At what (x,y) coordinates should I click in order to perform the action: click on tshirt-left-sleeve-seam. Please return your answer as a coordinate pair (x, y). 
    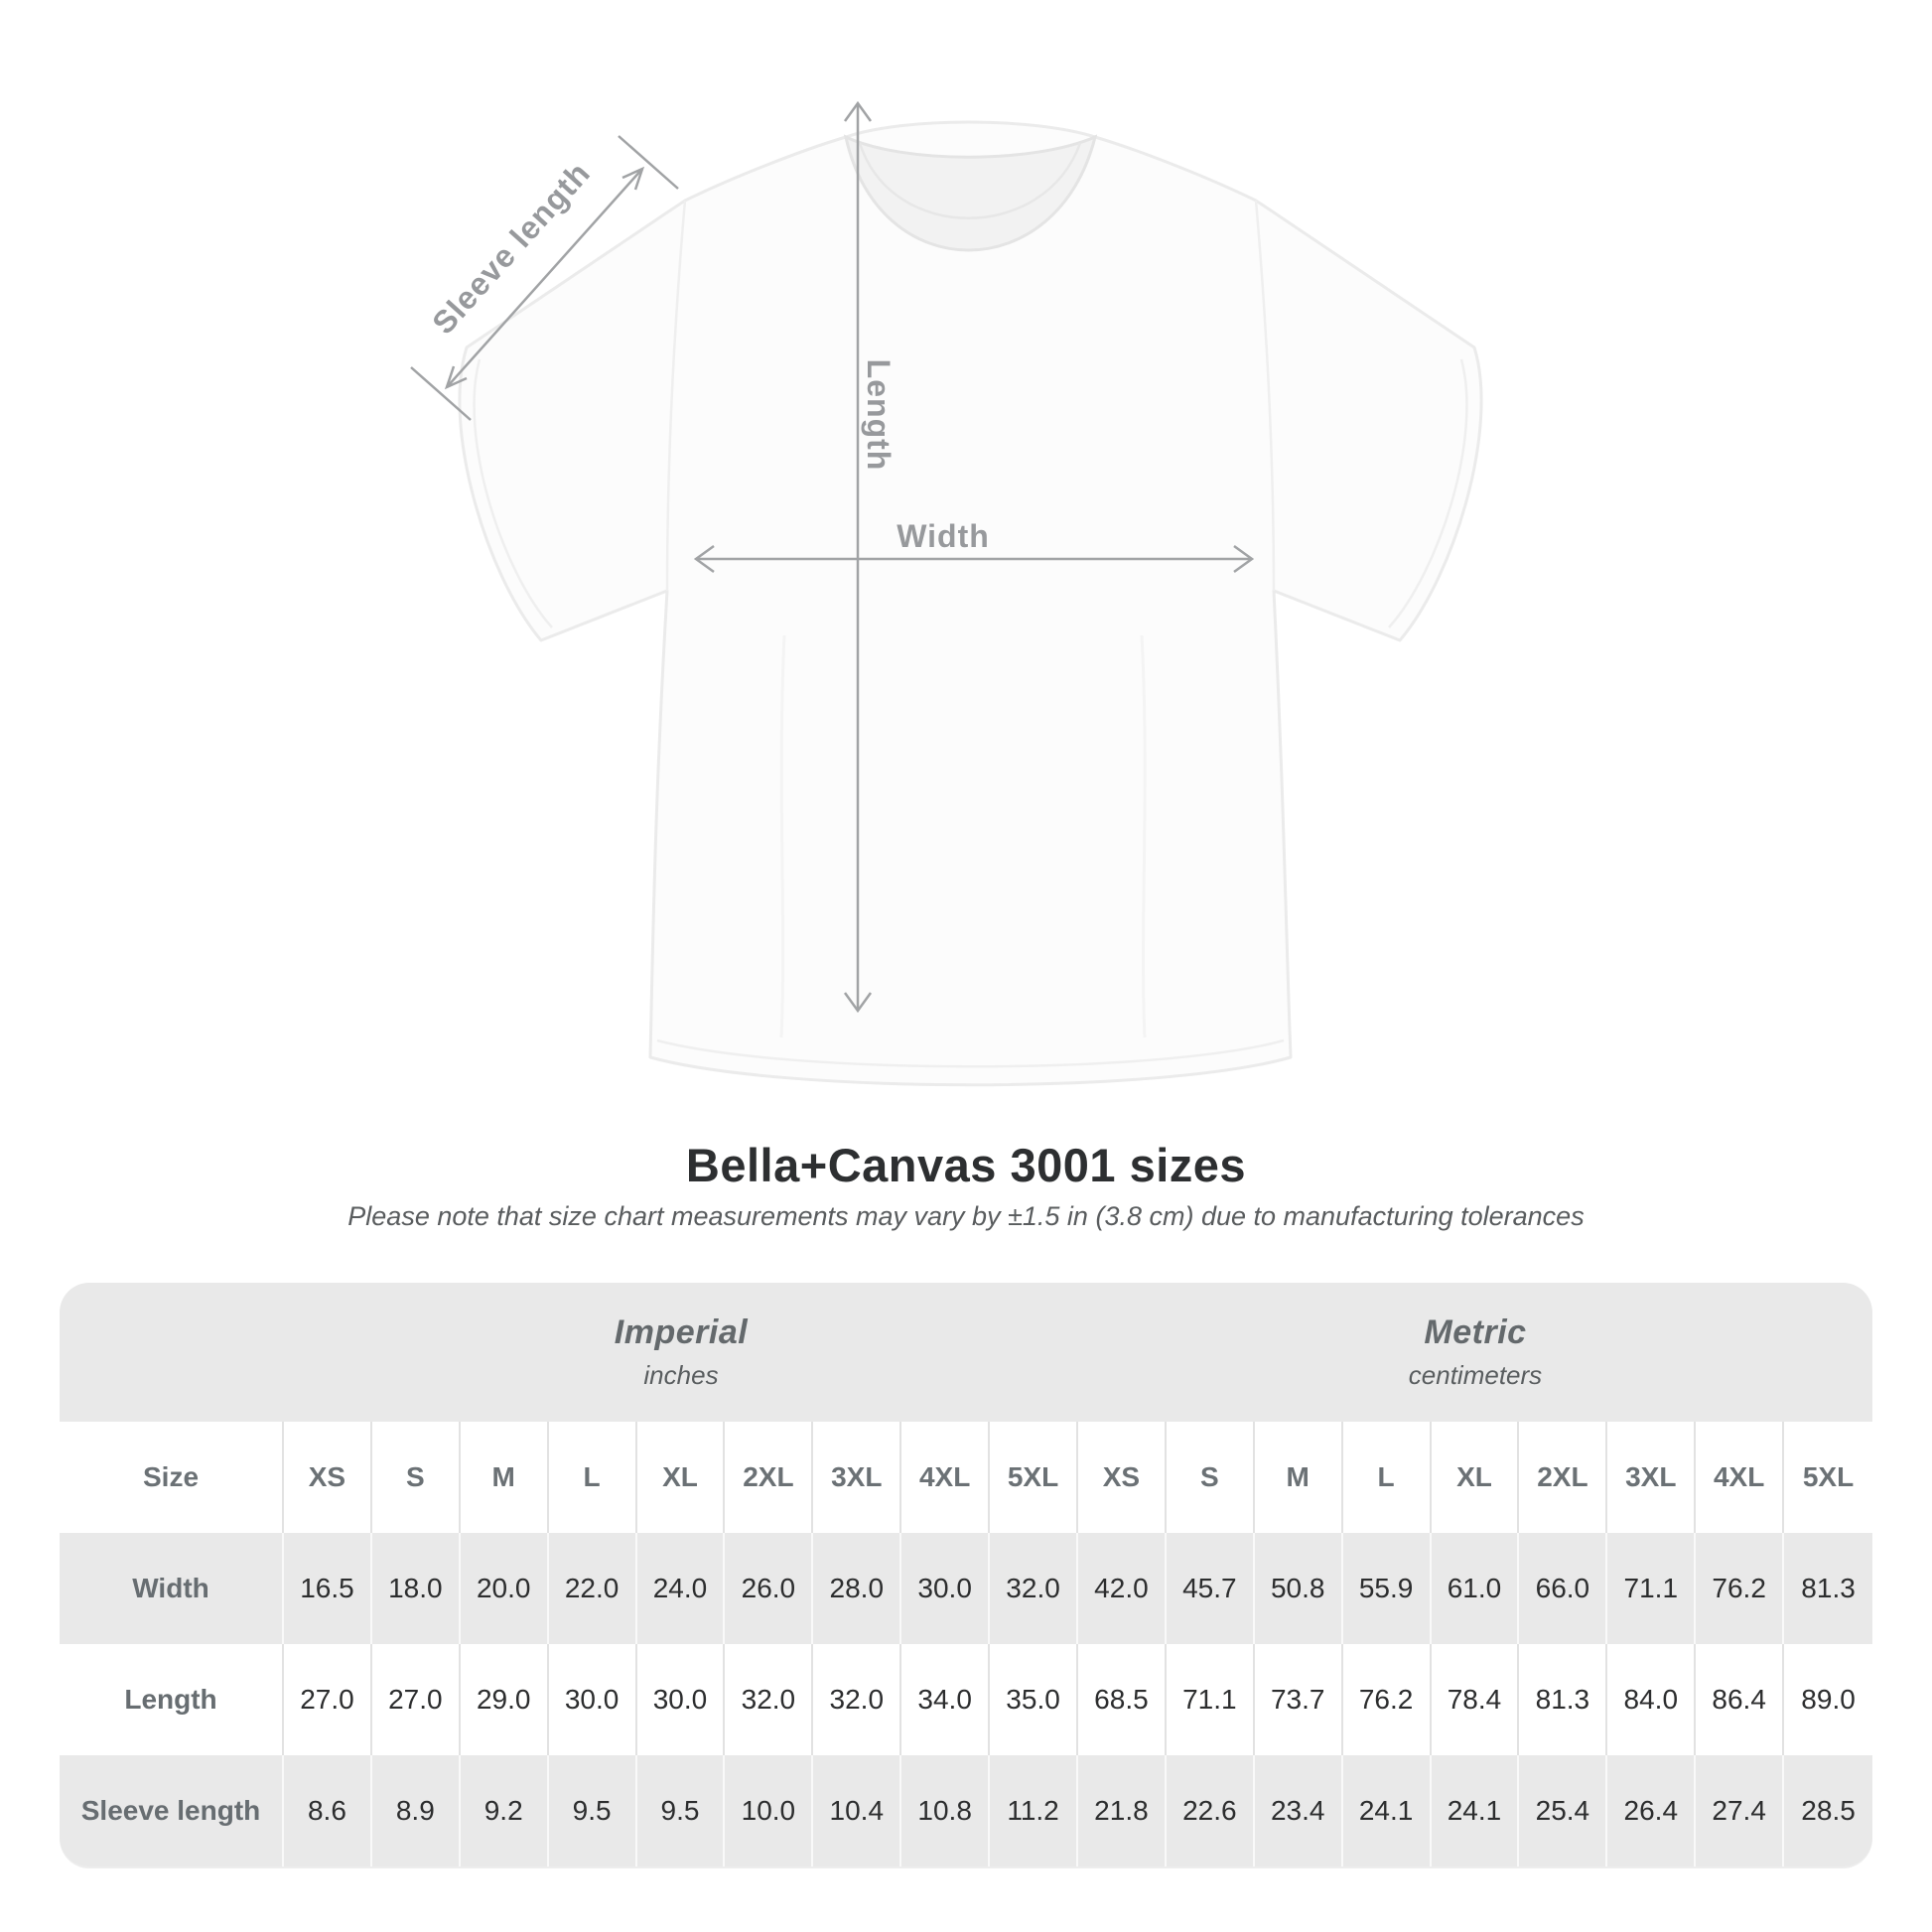
    Looking at the image, I should click on (676, 396).